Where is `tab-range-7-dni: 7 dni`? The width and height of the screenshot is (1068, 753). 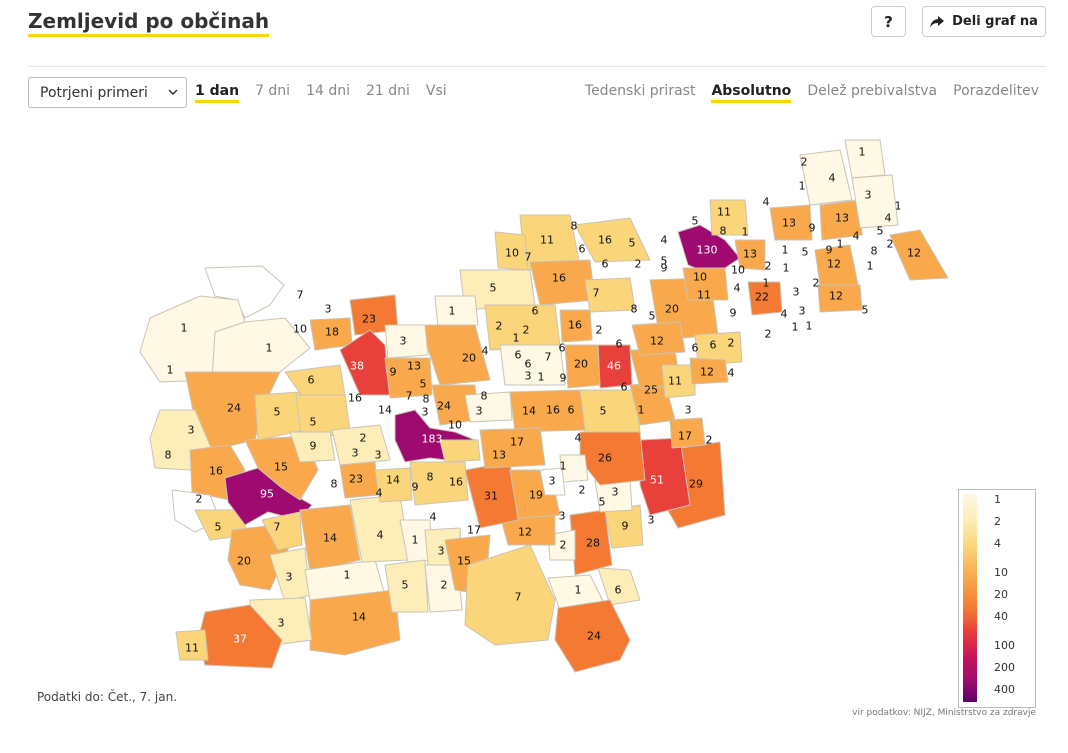 tab-range-7-dni: 7 dni is located at coordinates (273, 91).